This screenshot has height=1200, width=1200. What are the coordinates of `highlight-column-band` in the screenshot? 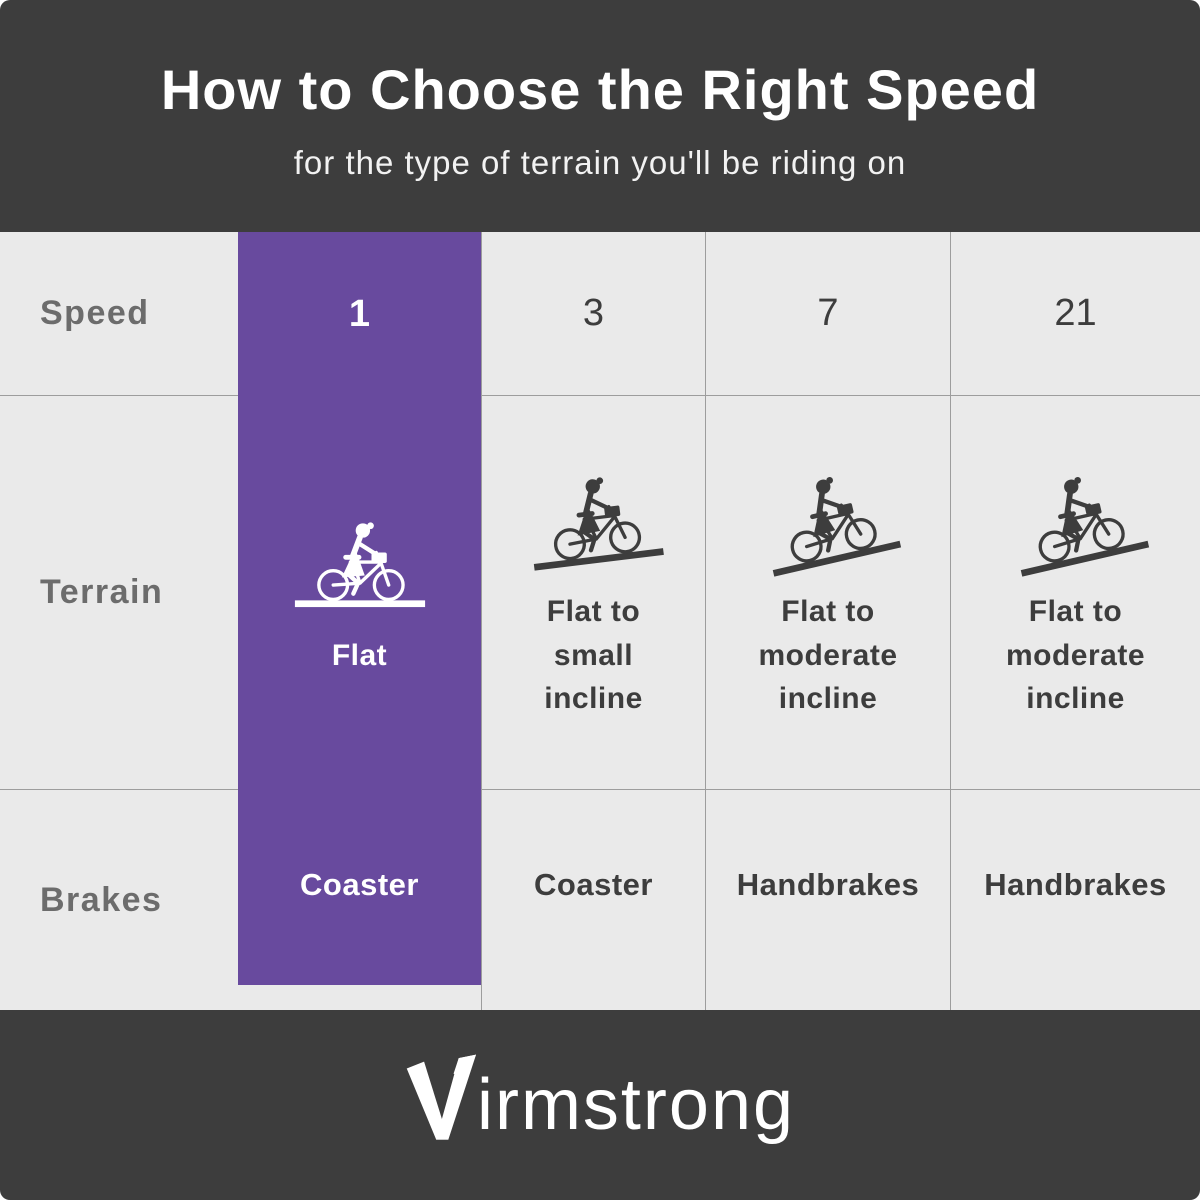 It's located at (359, 608).